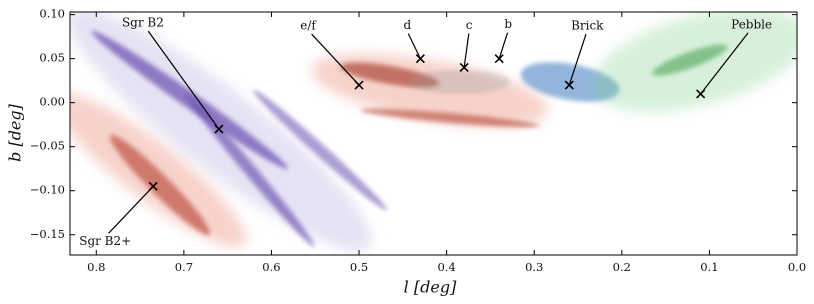 The width and height of the screenshot is (814, 304). What do you see at coordinates (469, 25) in the screenshot?
I see `annotation: c` at bounding box center [469, 25].